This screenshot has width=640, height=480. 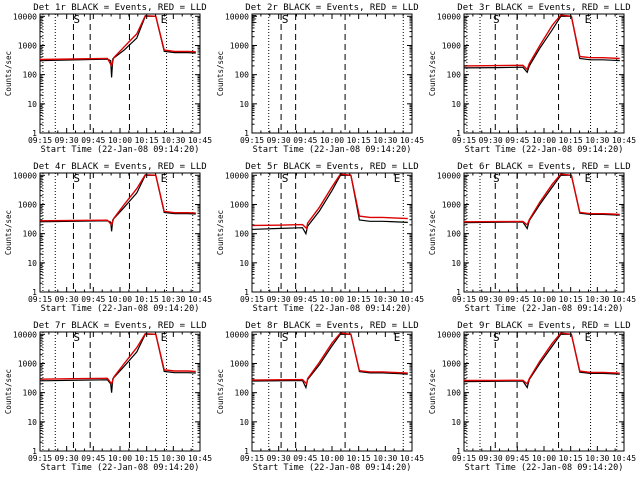 What do you see at coordinates (543, 8) in the screenshot?
I see `panel-title: Det 3r BLACK = Events, RED = LLD` at bounding box center [543, 8].